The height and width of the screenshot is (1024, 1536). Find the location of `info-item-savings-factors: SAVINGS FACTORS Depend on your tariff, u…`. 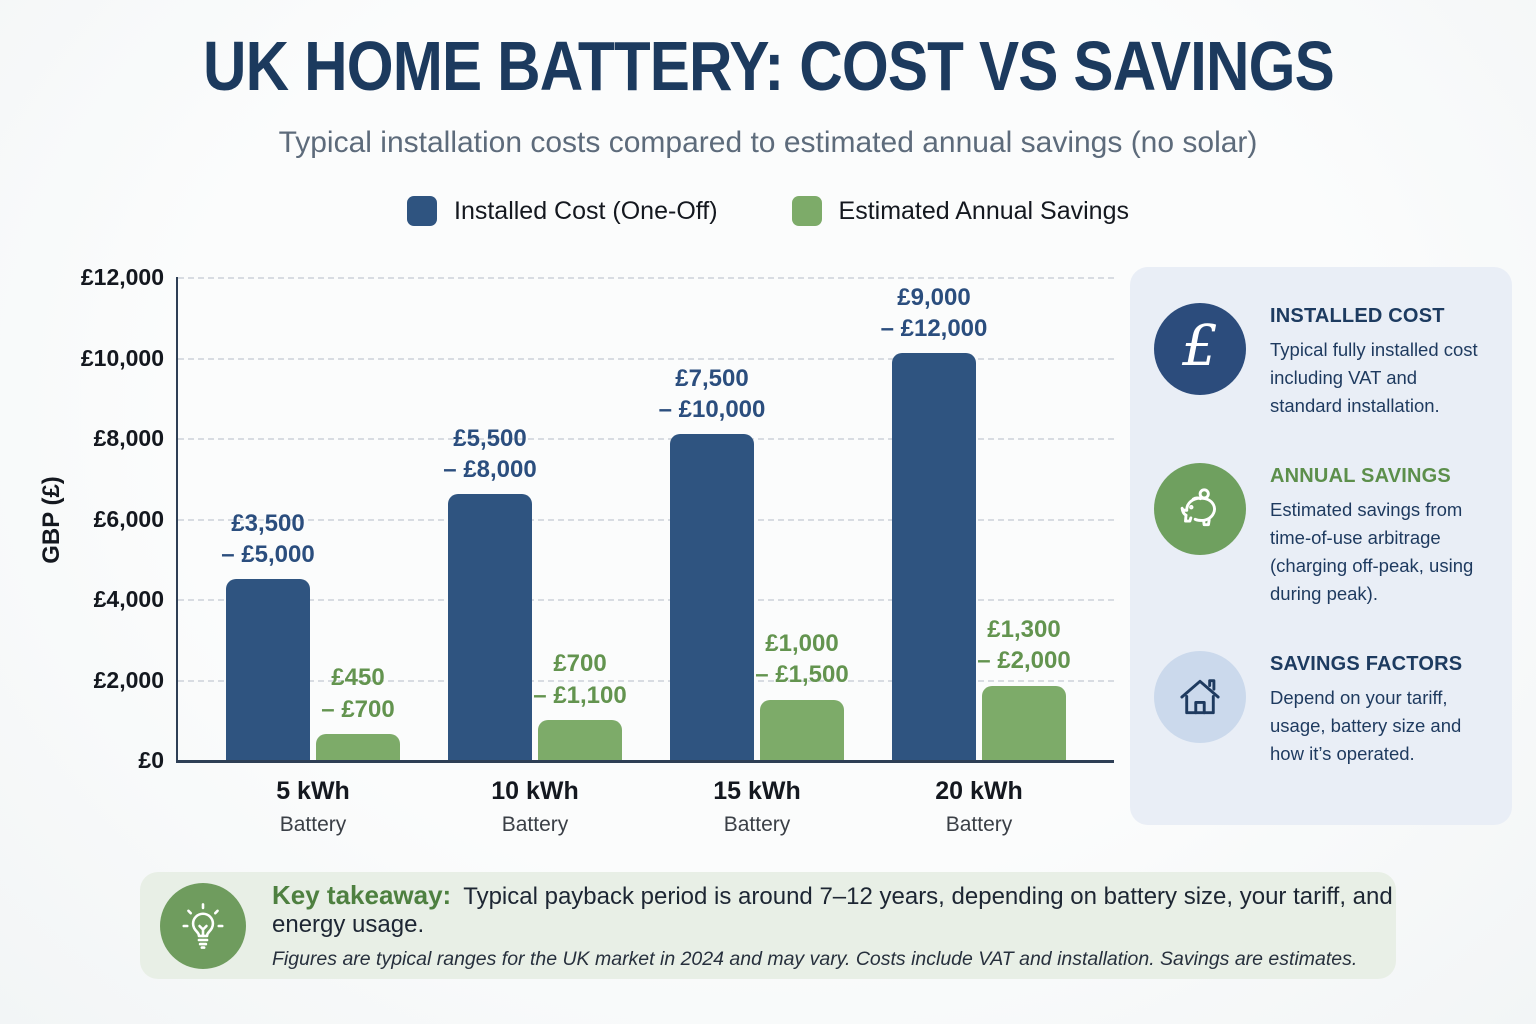

info-item-savings-factors: SAVINGS FACTORS Depend on your tariff, u… is located at coordinates (1321, 709).